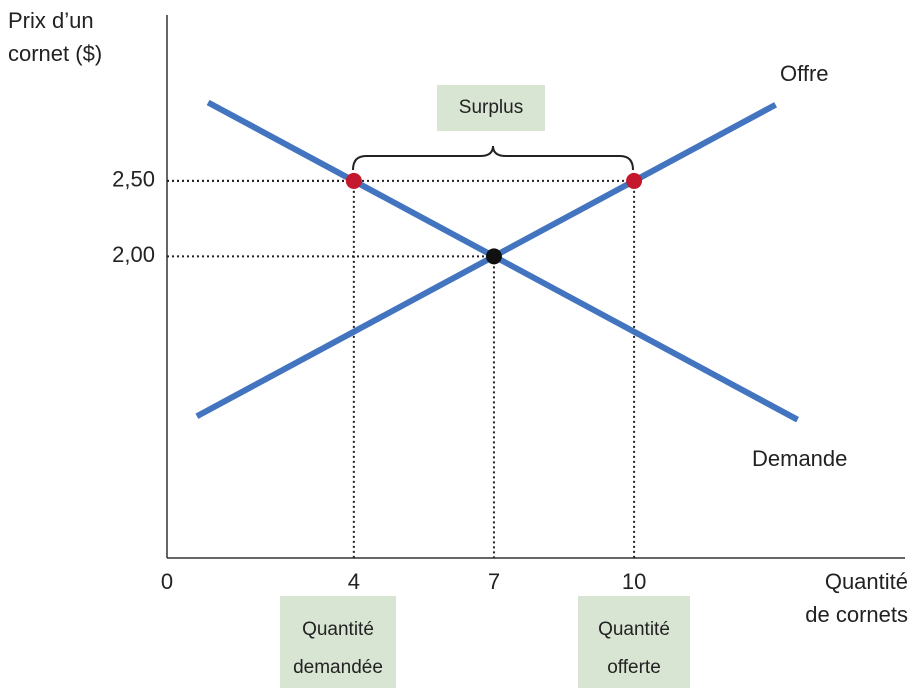 This screenshot has width=912, height=688. I want to click on x-axis-label: de cornets, so click(856, 614).